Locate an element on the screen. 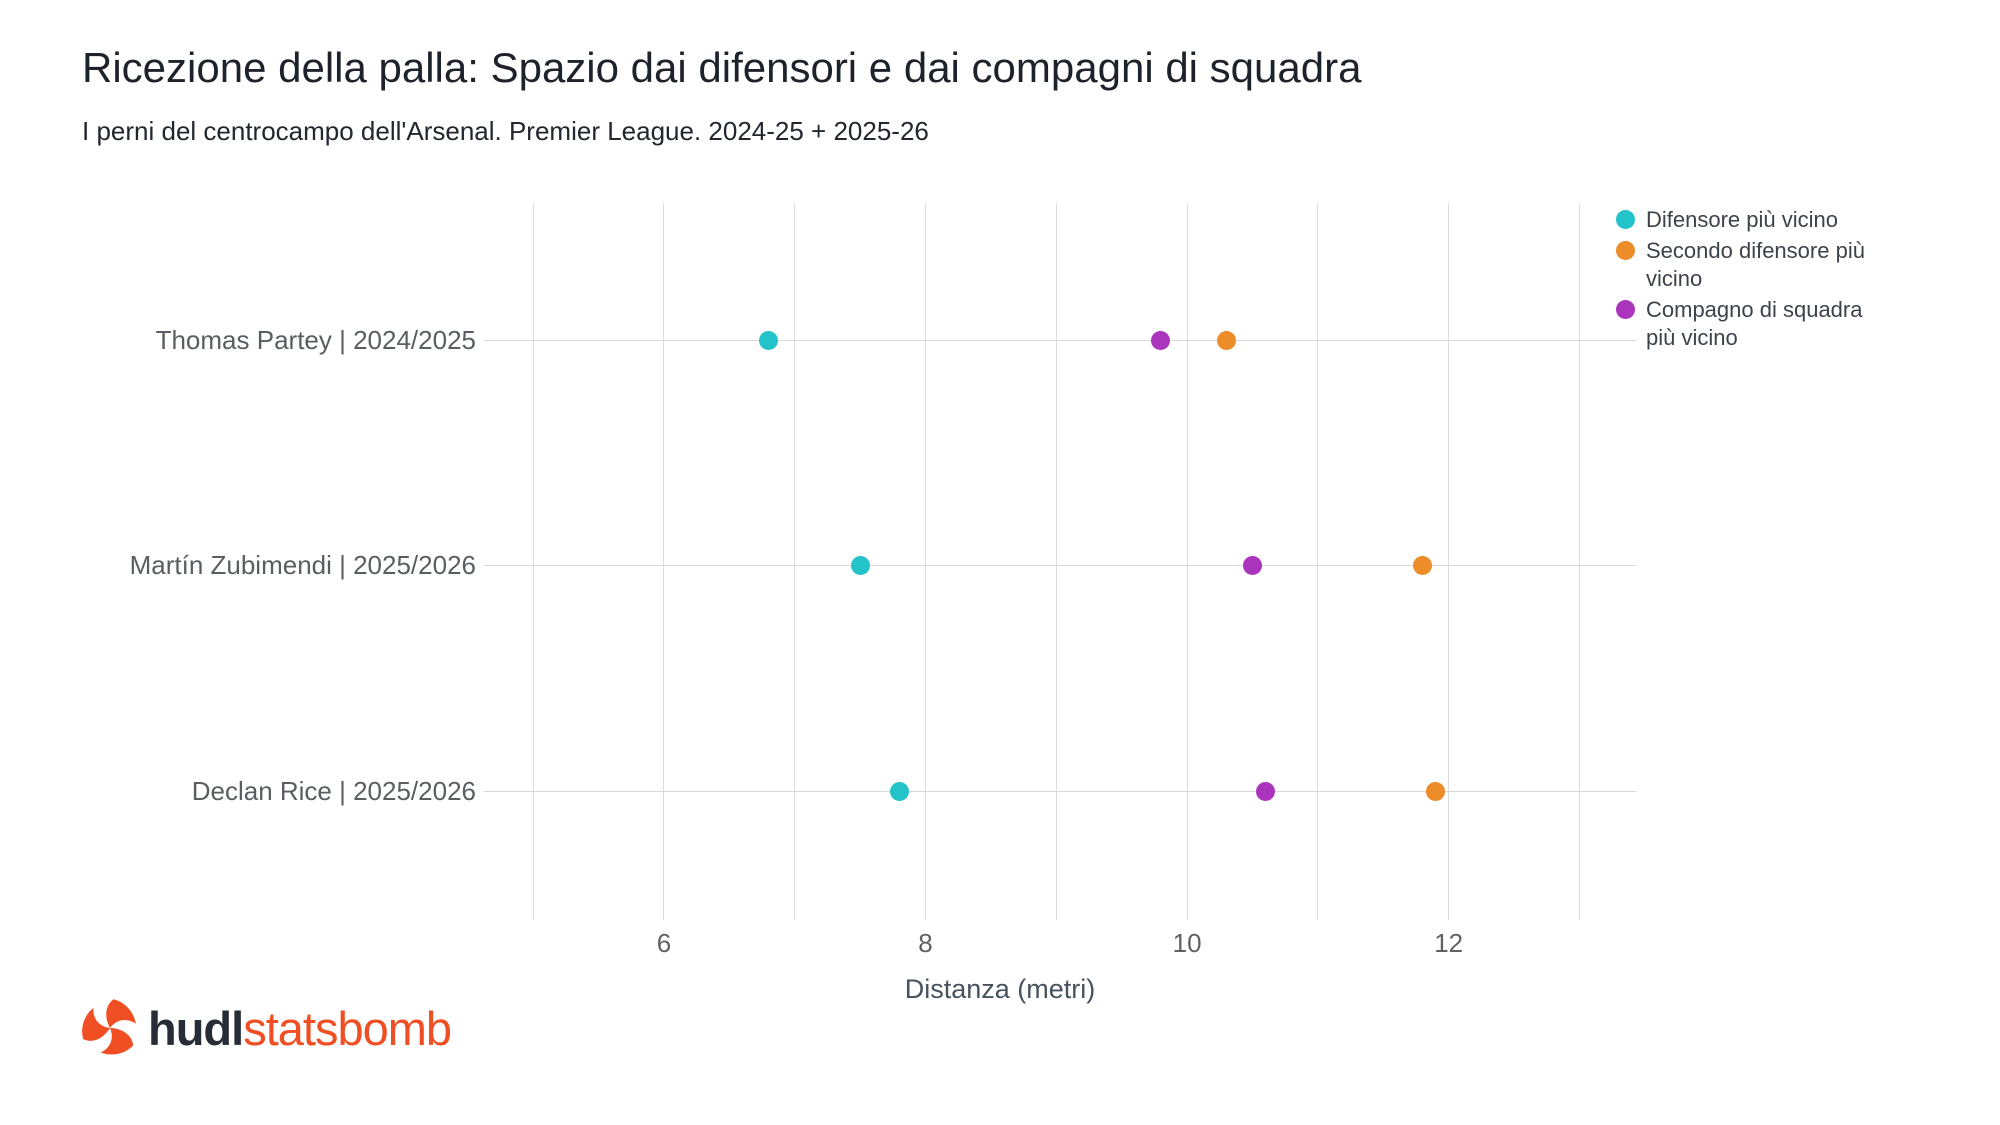 The image size is (2000, 1125). legend-item: Difensore più vicino is located at coordinates (1754, 220).